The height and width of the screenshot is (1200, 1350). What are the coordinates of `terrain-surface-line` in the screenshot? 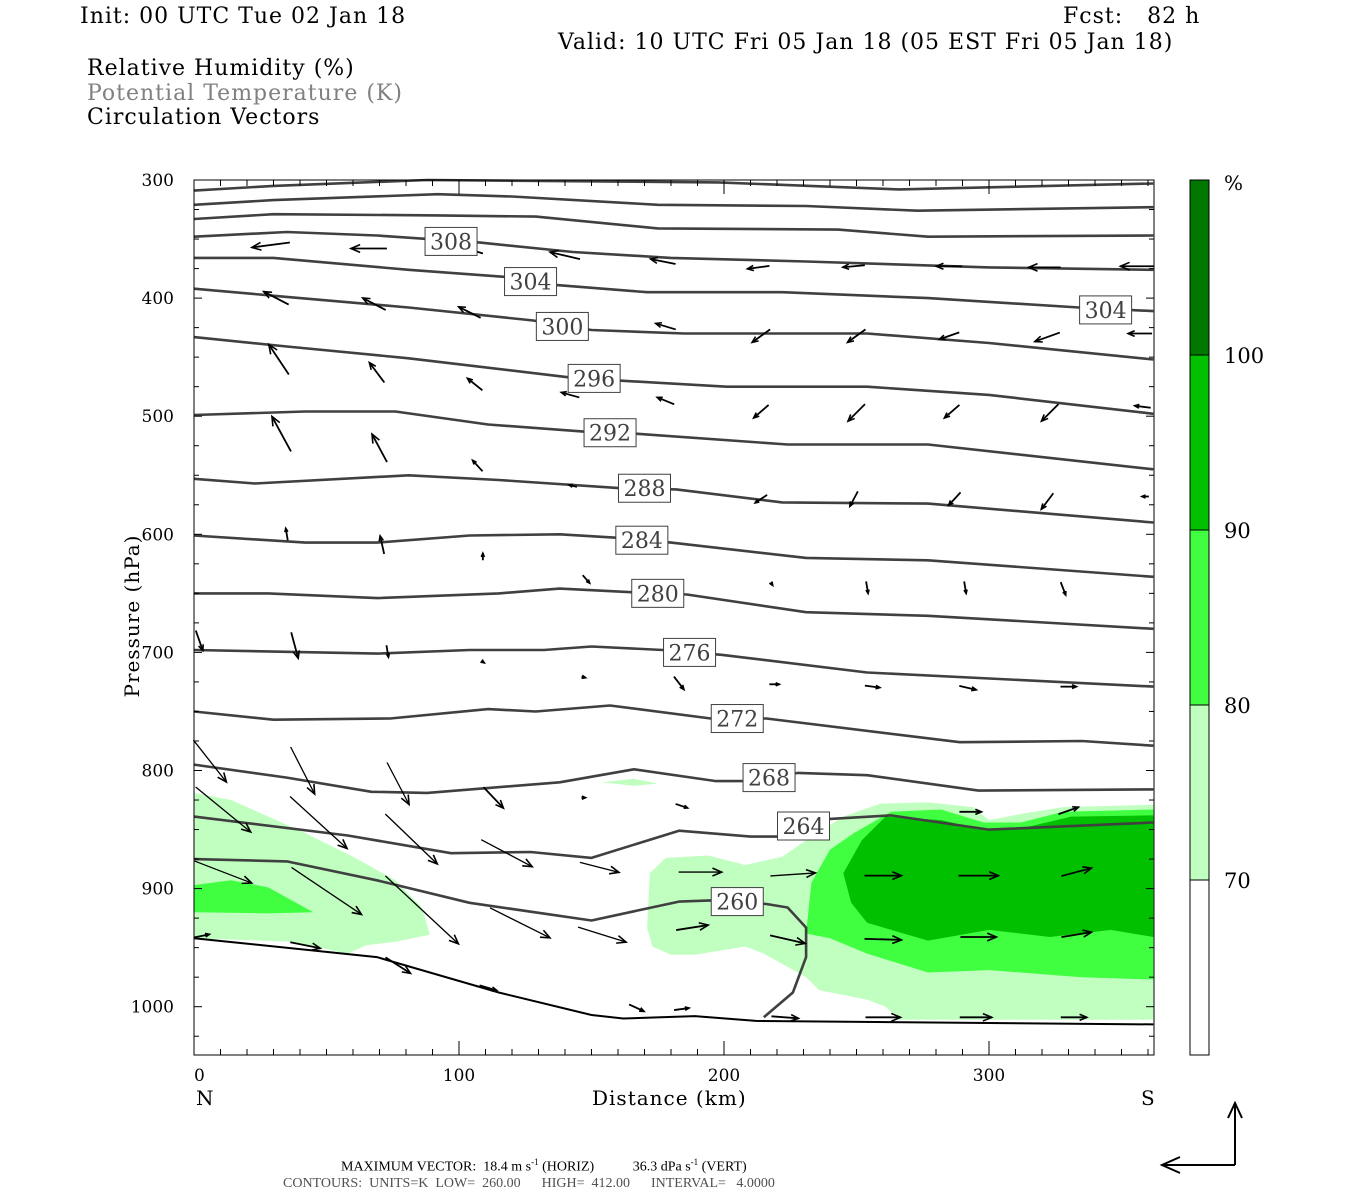 It's located at (673, 981).